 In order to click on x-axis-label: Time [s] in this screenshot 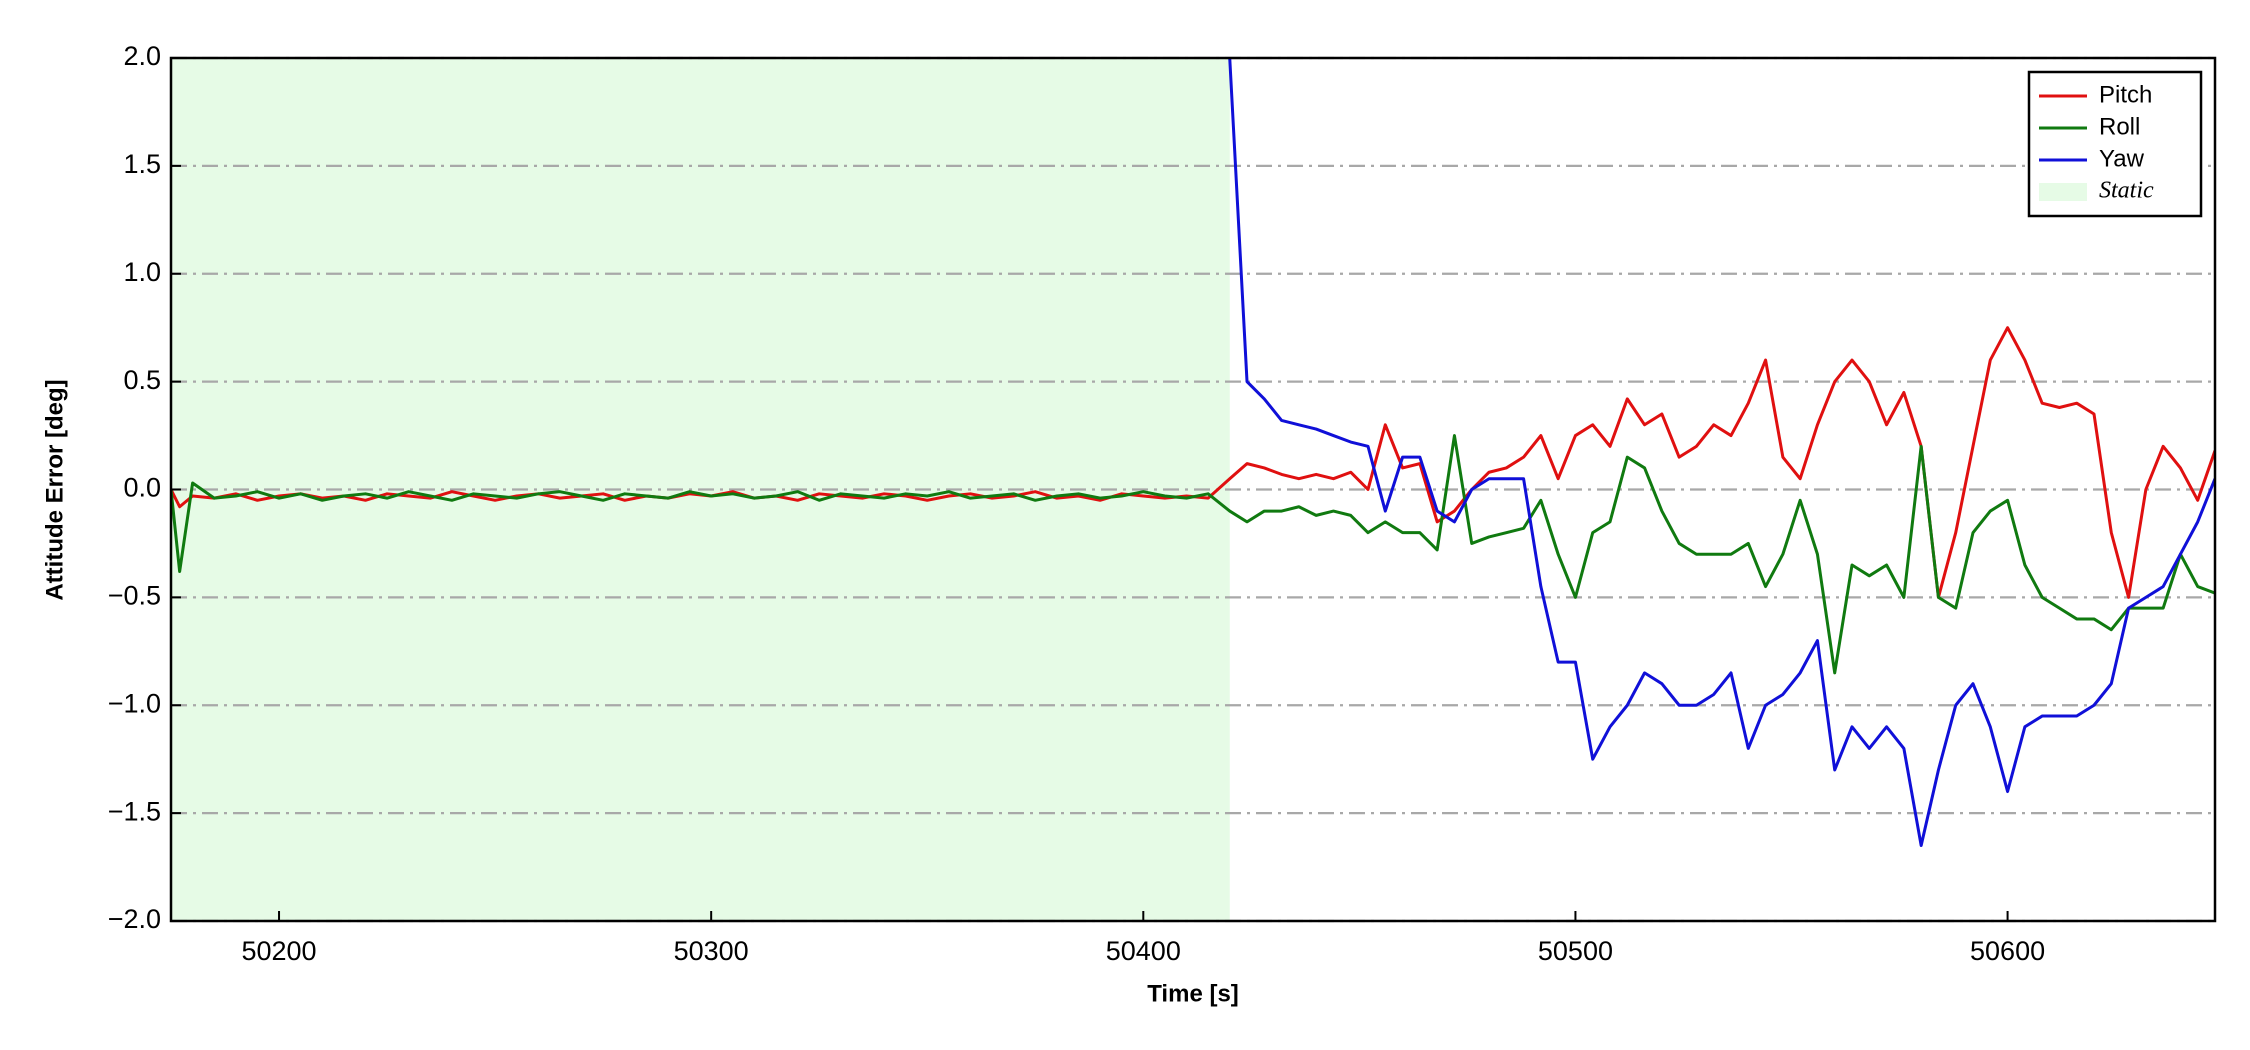, I will do `click(1193, 993)`.